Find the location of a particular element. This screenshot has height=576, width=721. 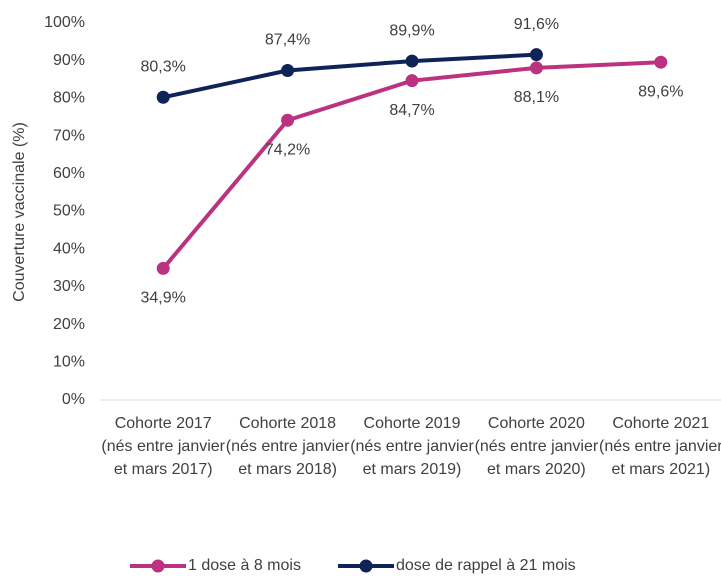

data-label: 34,9% is located at coordinates (163, 298).